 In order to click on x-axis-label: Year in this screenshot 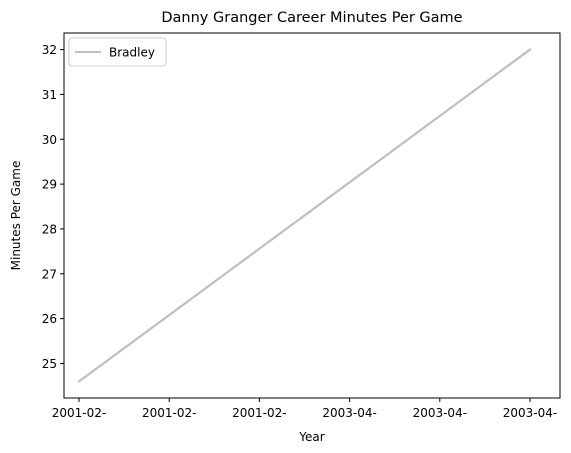, I will do `click(311, 437)`.